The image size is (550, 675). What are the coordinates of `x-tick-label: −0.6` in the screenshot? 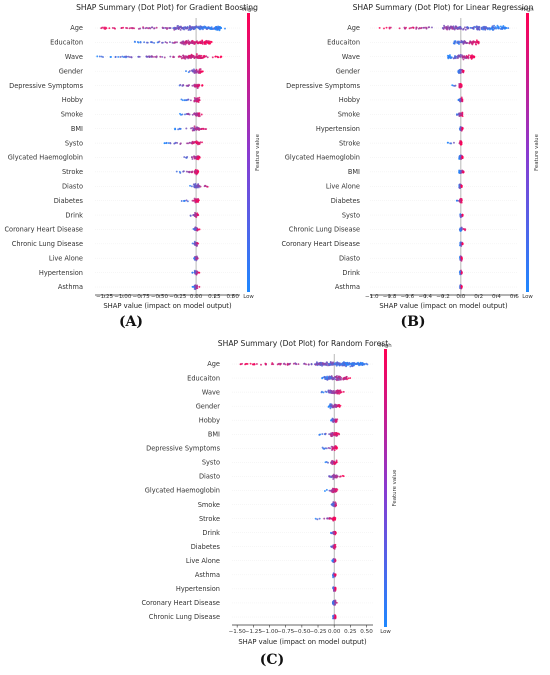 It's located at (408, 297).